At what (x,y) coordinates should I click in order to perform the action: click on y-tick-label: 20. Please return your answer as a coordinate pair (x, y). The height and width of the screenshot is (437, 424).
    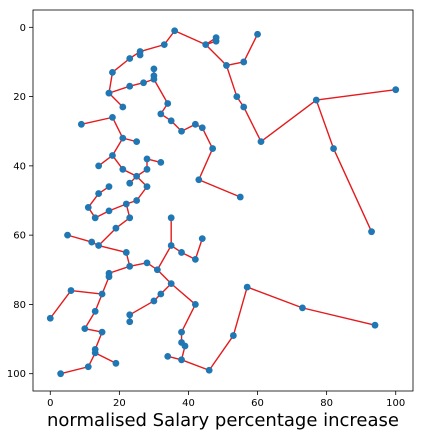
    Looking at the image, I should click on (19, 97).